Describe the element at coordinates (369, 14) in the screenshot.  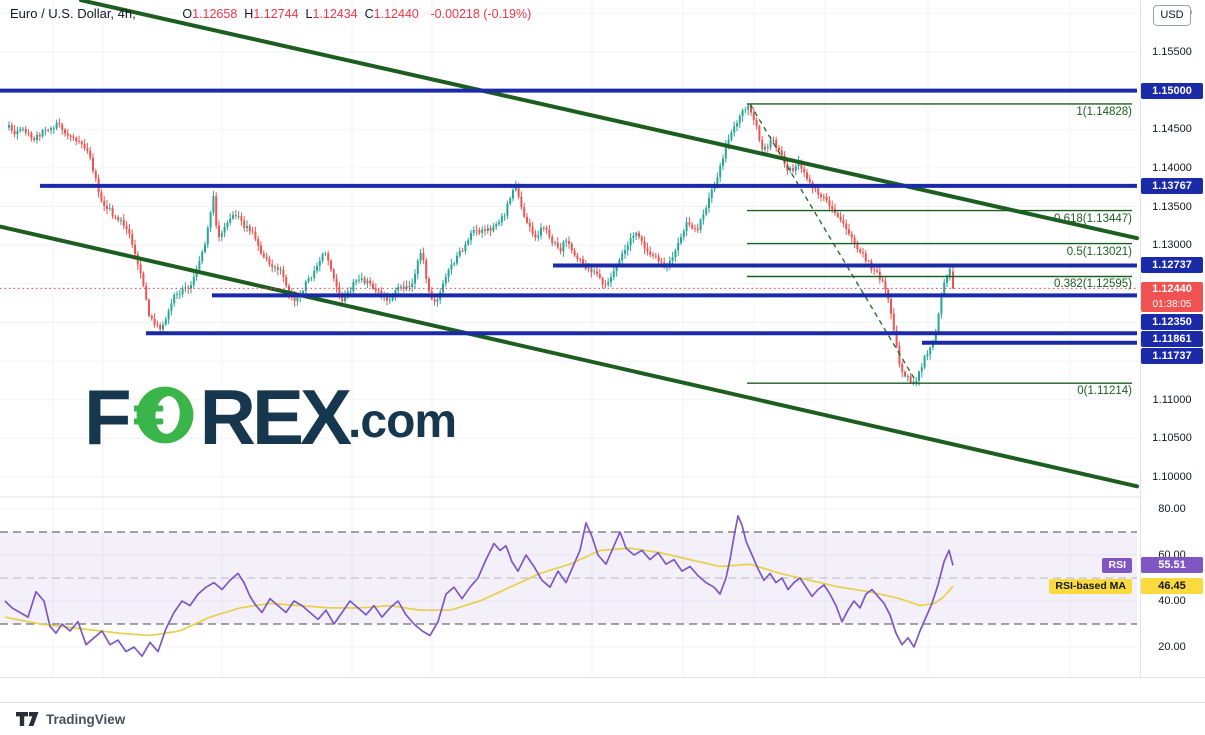
I see `ohlc-key: C` at that location.